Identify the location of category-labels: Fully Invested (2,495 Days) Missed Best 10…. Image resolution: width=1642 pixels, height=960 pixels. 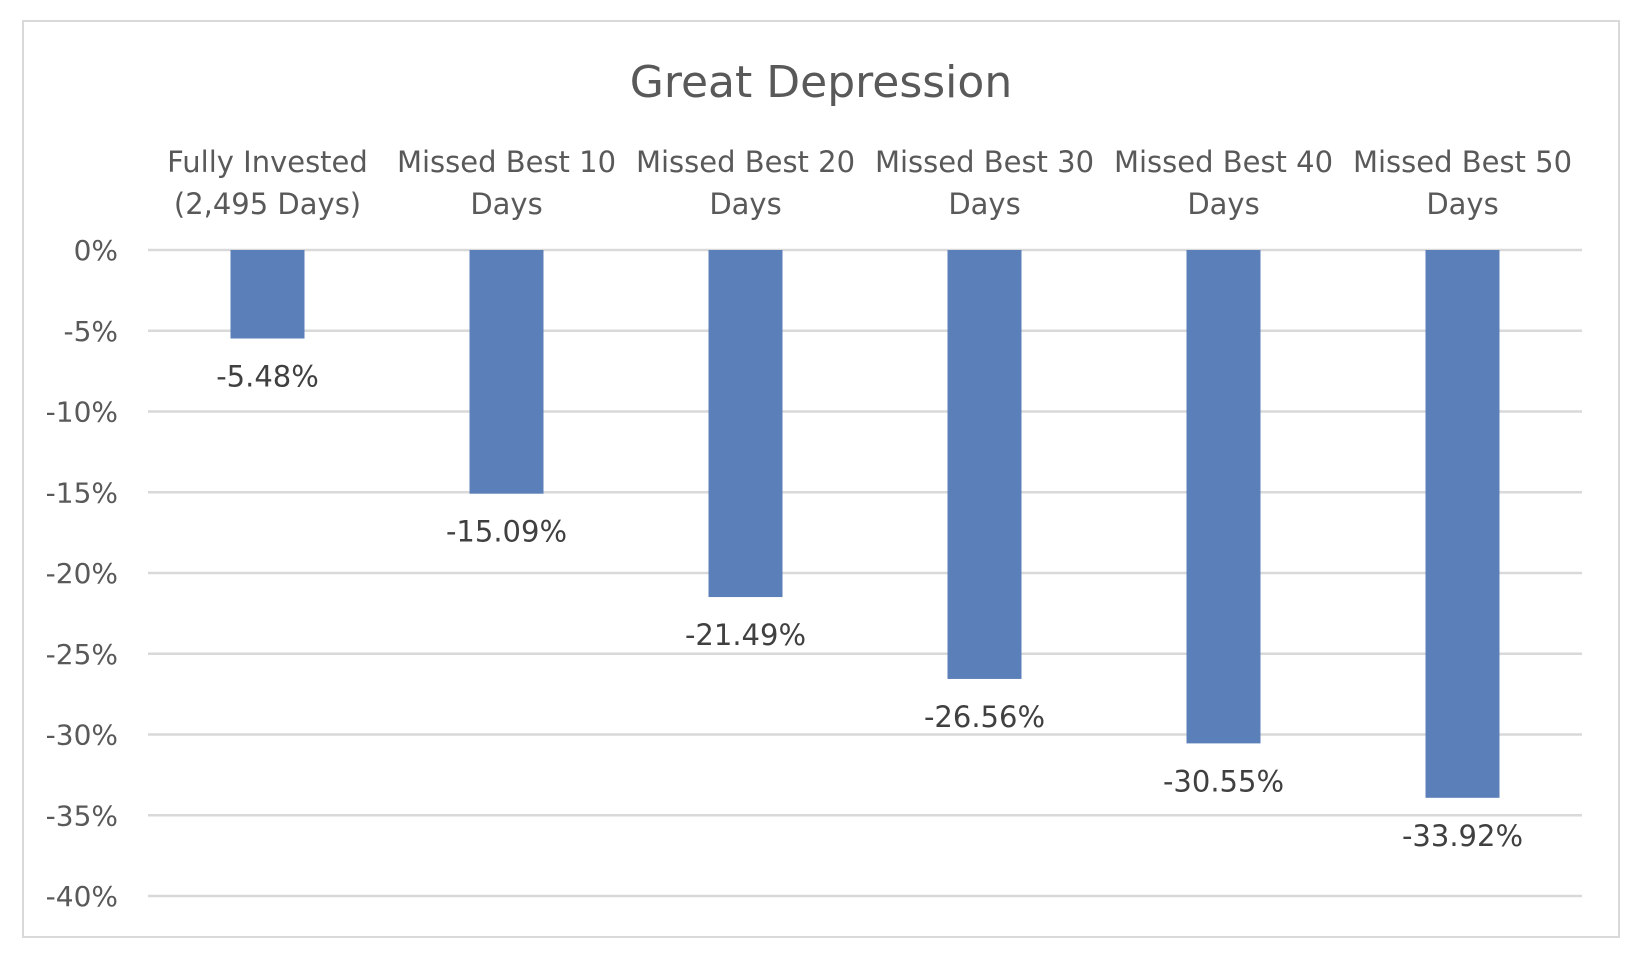
(869, 183).